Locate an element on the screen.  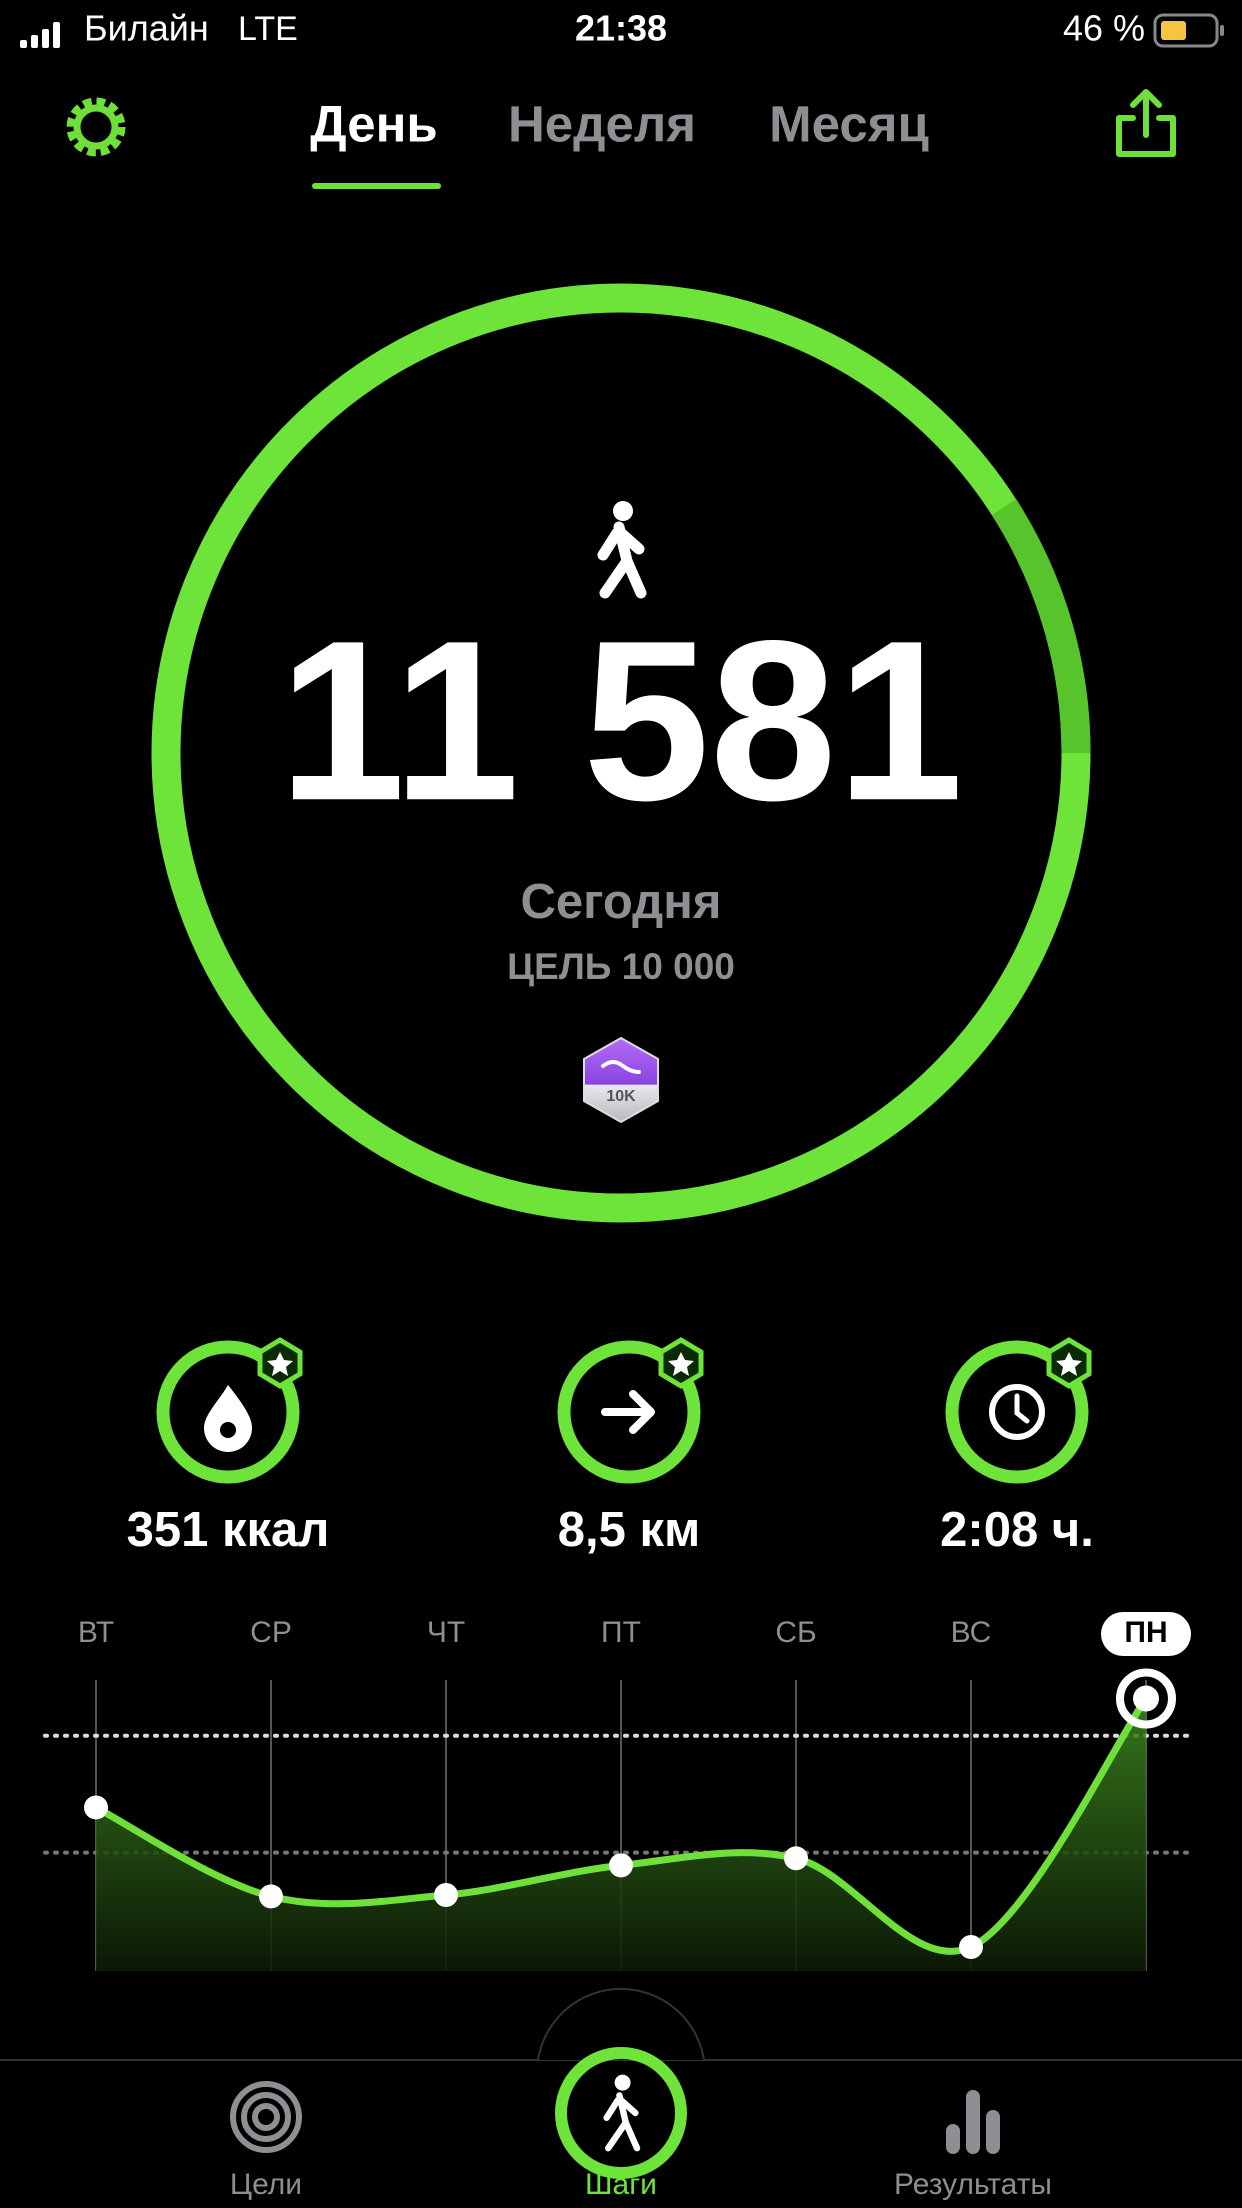
period-label: Сегодня is located at coordinates (621, 902).